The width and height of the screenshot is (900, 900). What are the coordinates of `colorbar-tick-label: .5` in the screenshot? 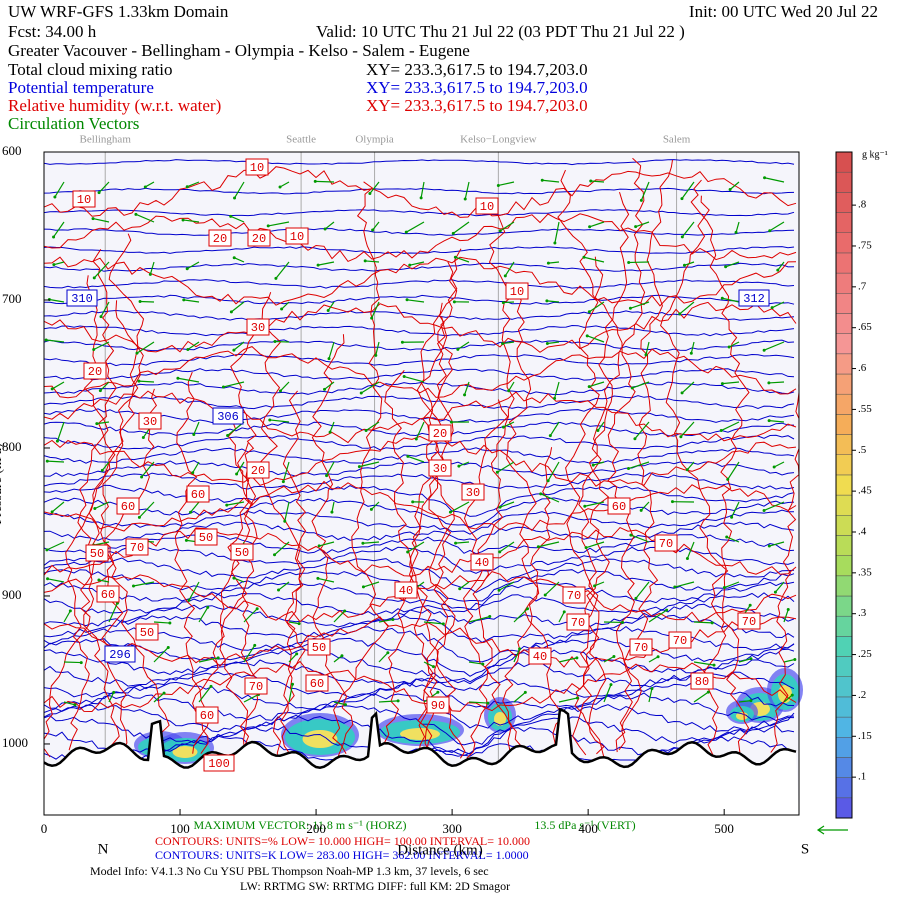 It's located at (862, 450).